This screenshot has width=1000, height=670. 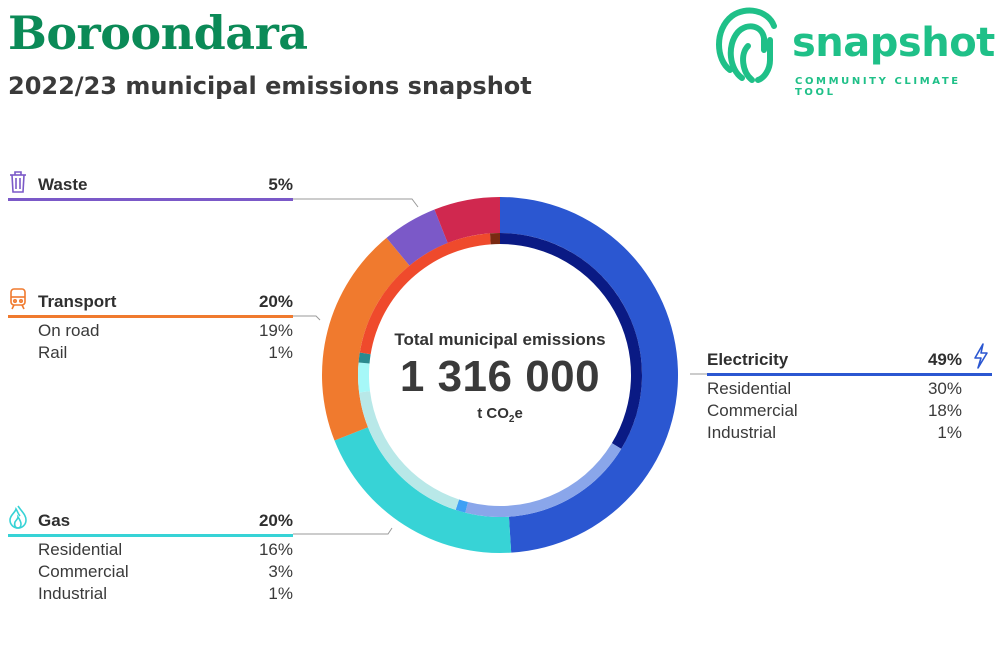 I want to click on transport-leader-line, so click(x=307, y=318).